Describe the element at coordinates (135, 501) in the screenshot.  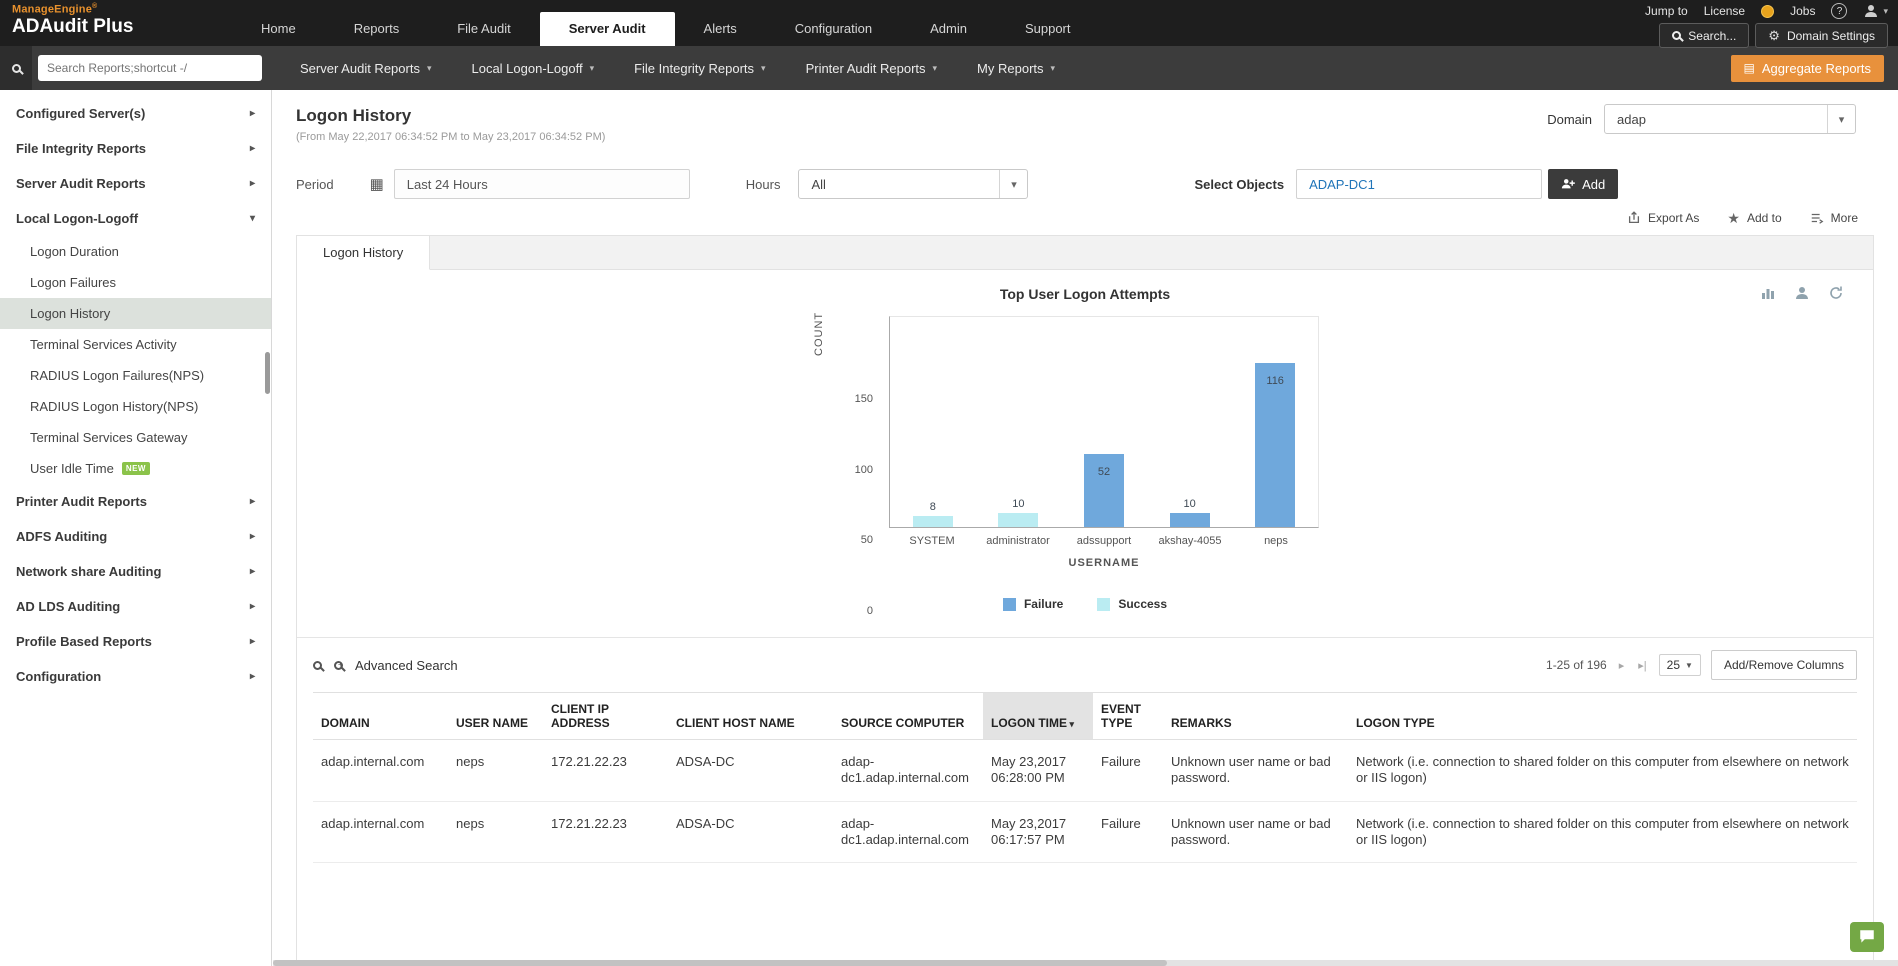
I see `sidebar-item-printer-audit-reports: Printer Audit Reports ▸` at that location.